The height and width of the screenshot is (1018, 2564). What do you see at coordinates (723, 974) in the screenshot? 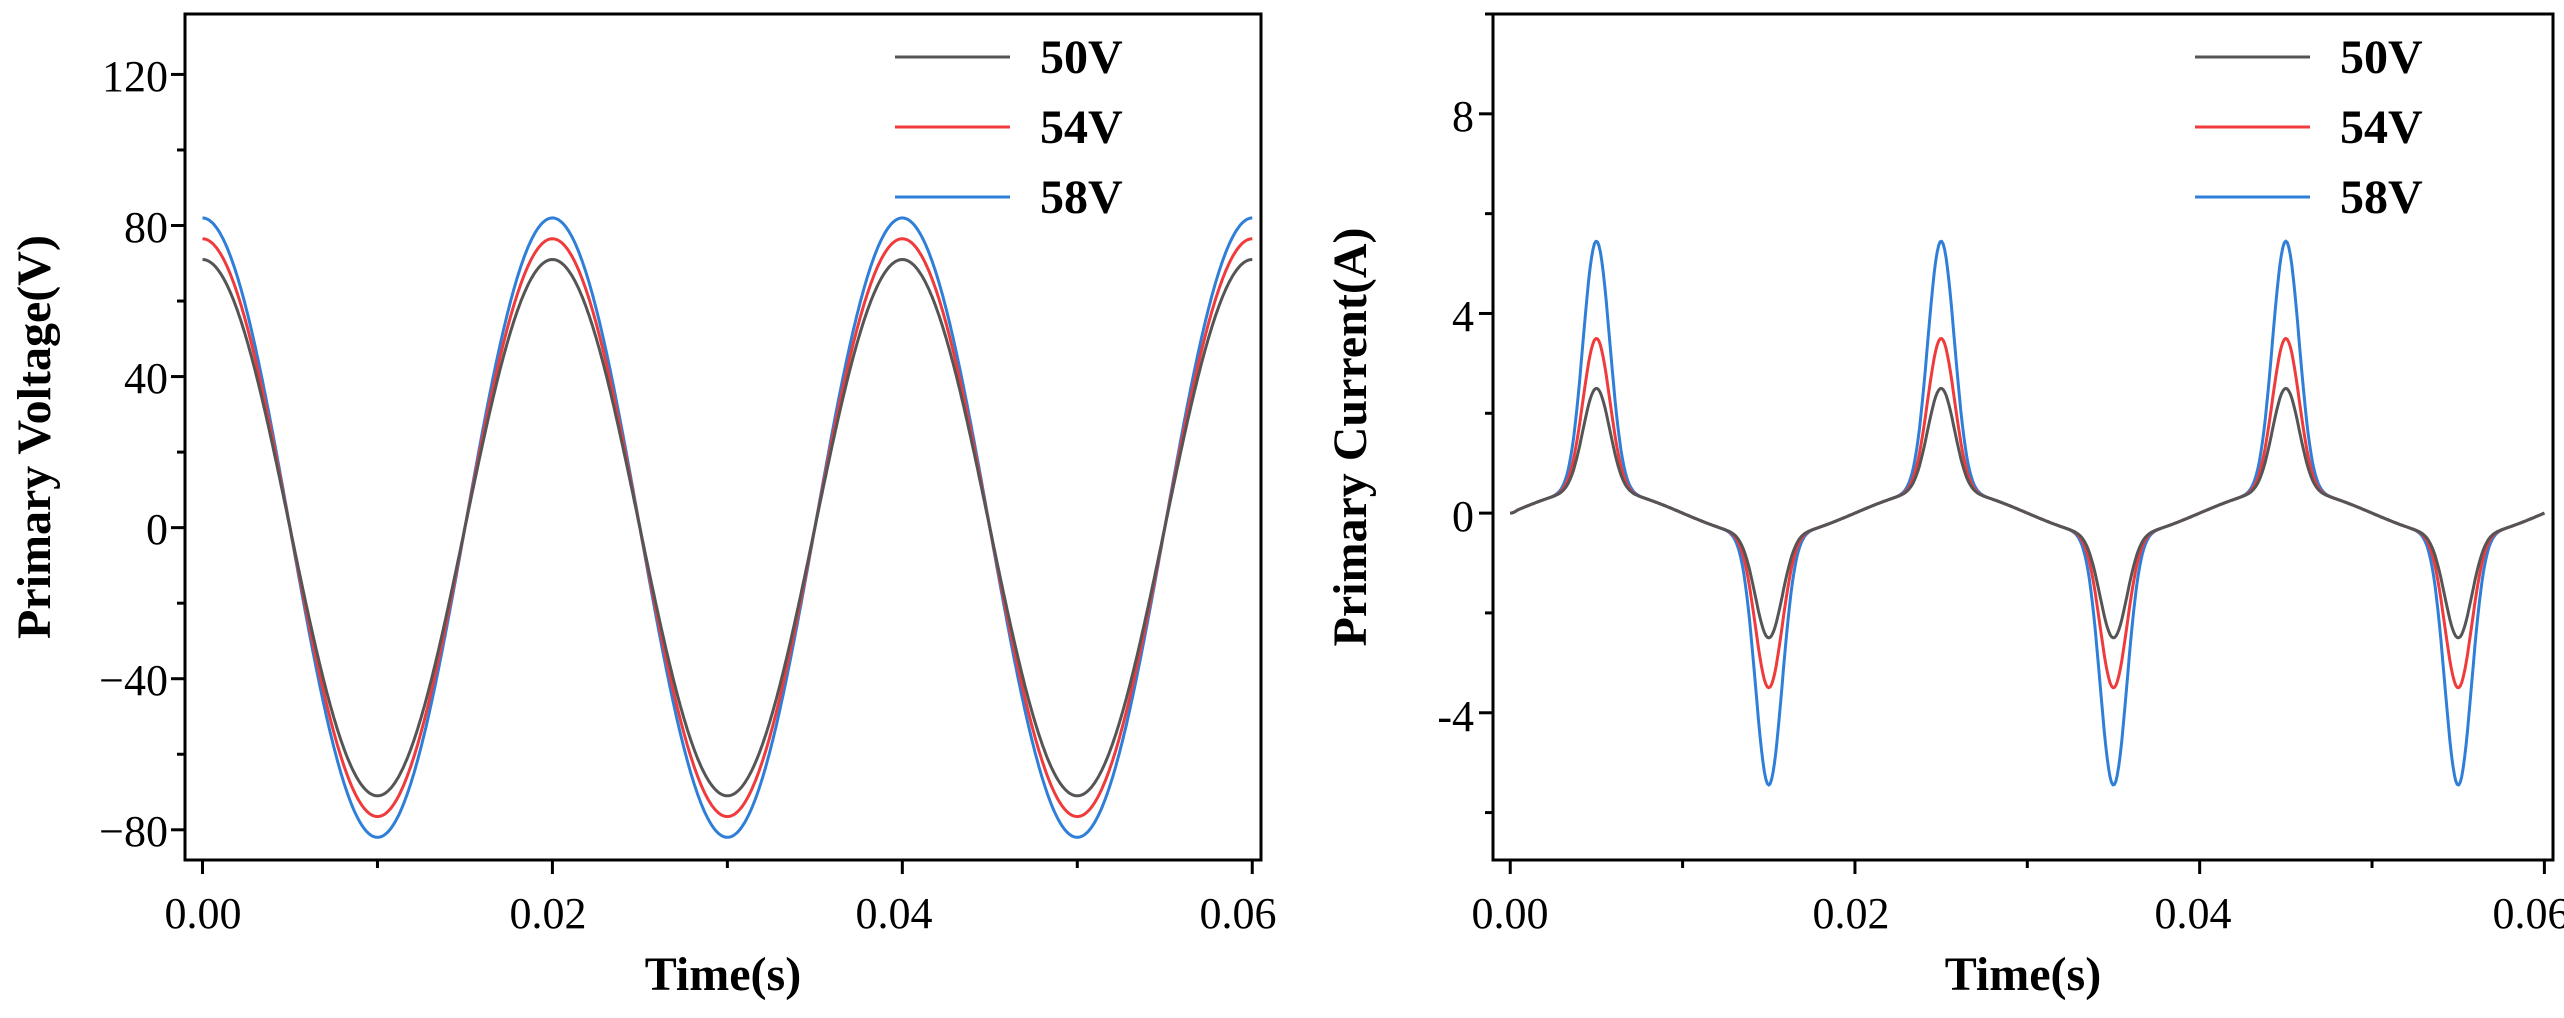
I see `voltage-x-axis-title: Time(s)` at bounding box center [723, 974].